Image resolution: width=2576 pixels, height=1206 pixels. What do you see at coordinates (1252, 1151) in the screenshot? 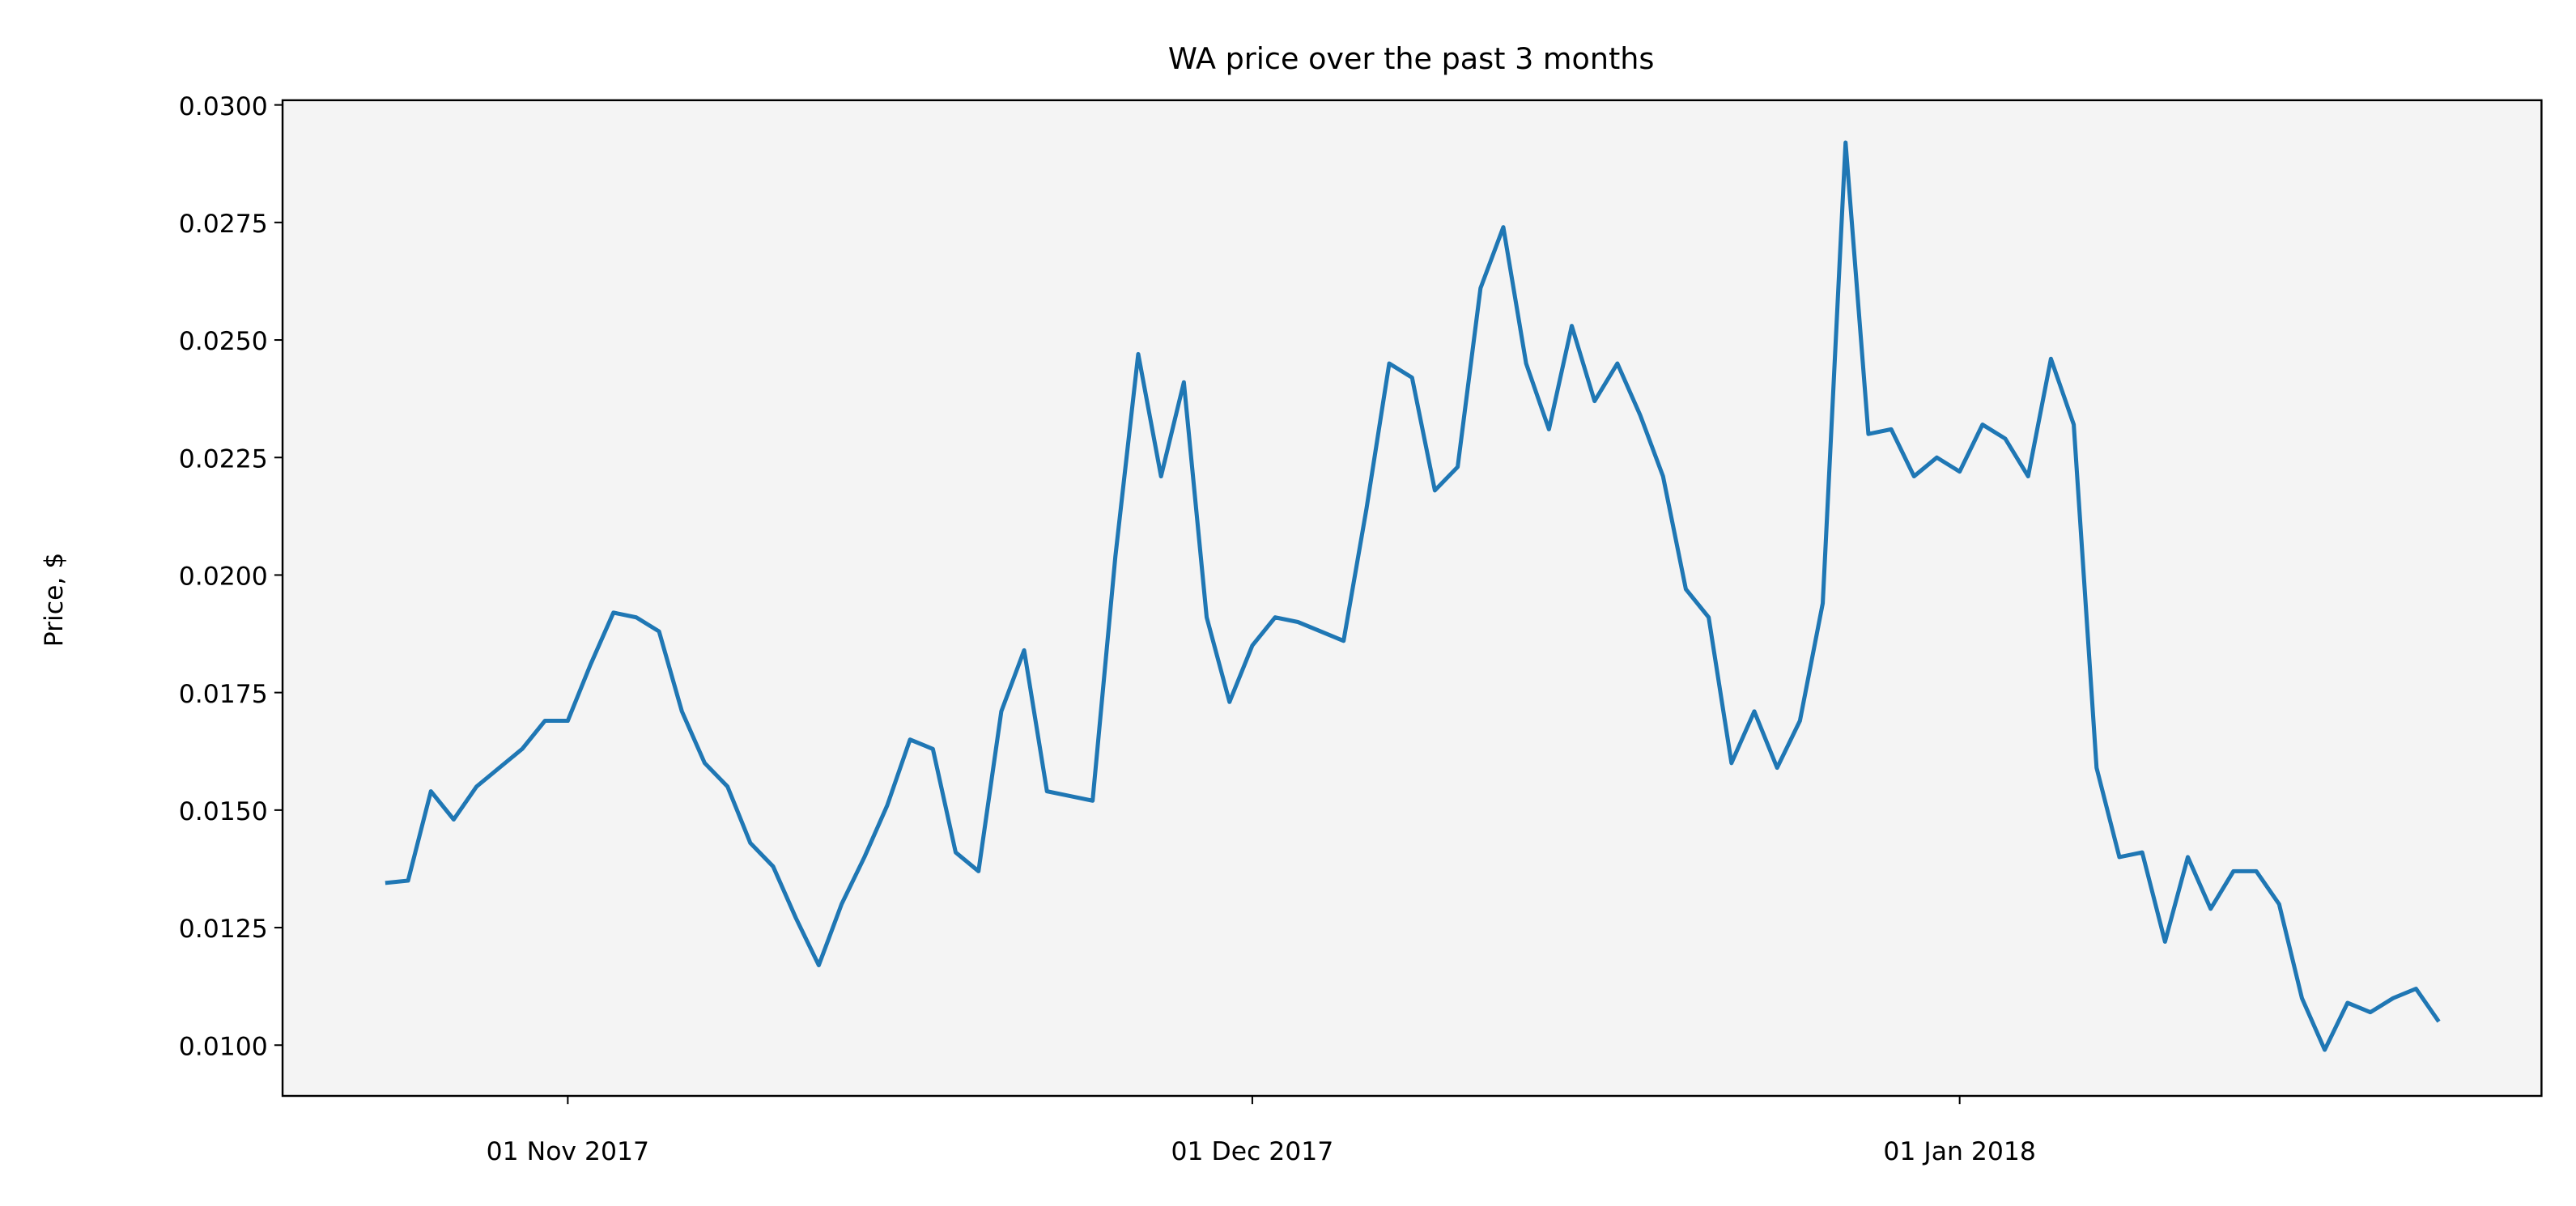
I see `x-tick-label: 01 Dec 2017` at bounding box center [1252, 1151].